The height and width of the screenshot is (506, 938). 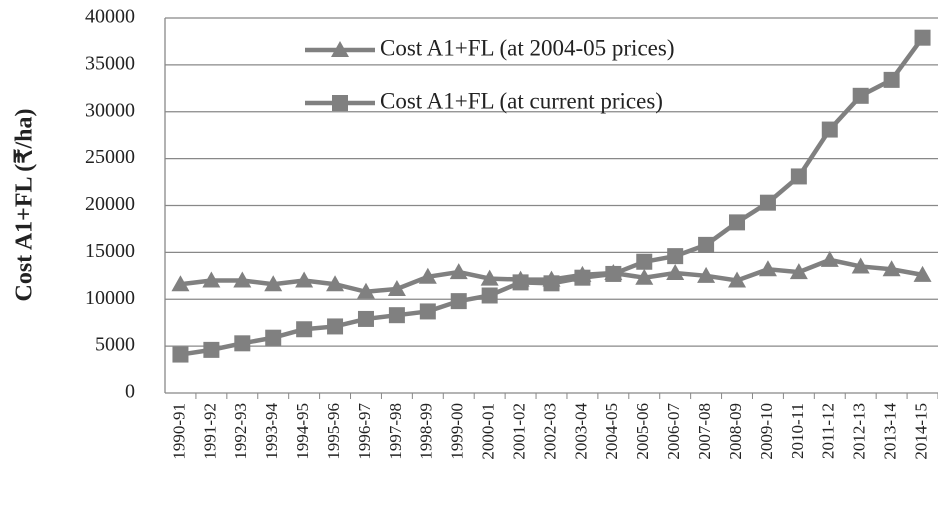 What do you see at coordinates (766, 431) in the screenshot?
I see `x-tick-label: 2009-10` at bounding box center [766, 431].